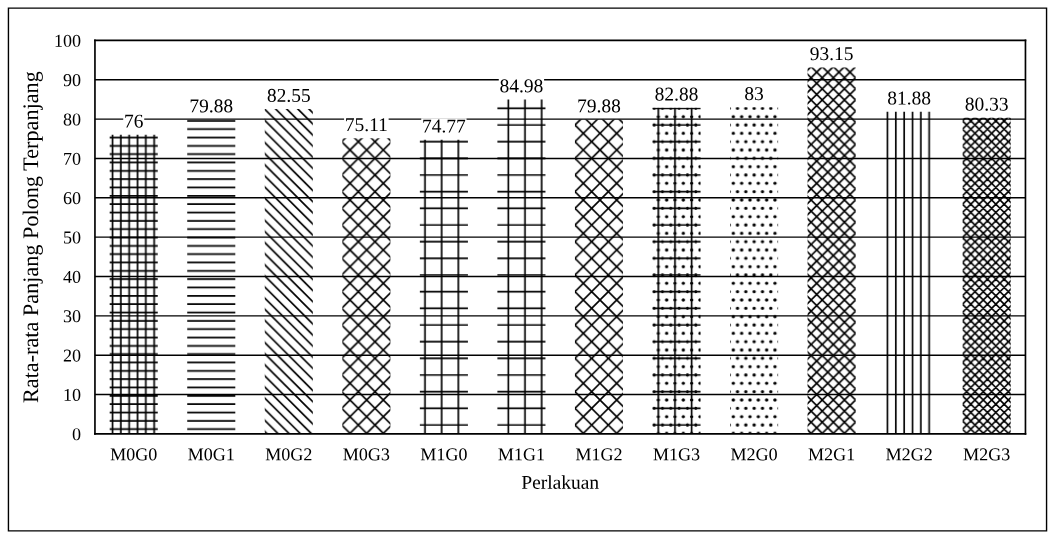 Image resolution: width=1055 pixels, height=539 pixels. Describe the element at coordinates (443, 454) in the screenshot. I see `x-tick-label: M1G0` at that location.